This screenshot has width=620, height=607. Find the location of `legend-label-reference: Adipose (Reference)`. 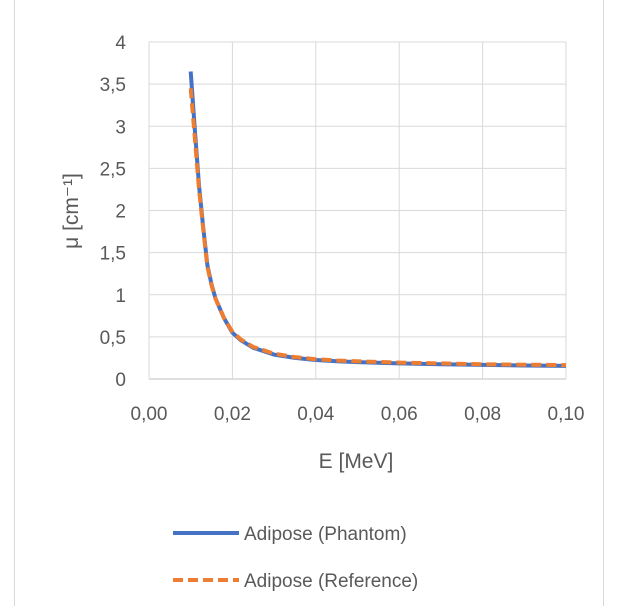

legend-label-reference: Adipose (Reference) is located at coordinates (331, 581).